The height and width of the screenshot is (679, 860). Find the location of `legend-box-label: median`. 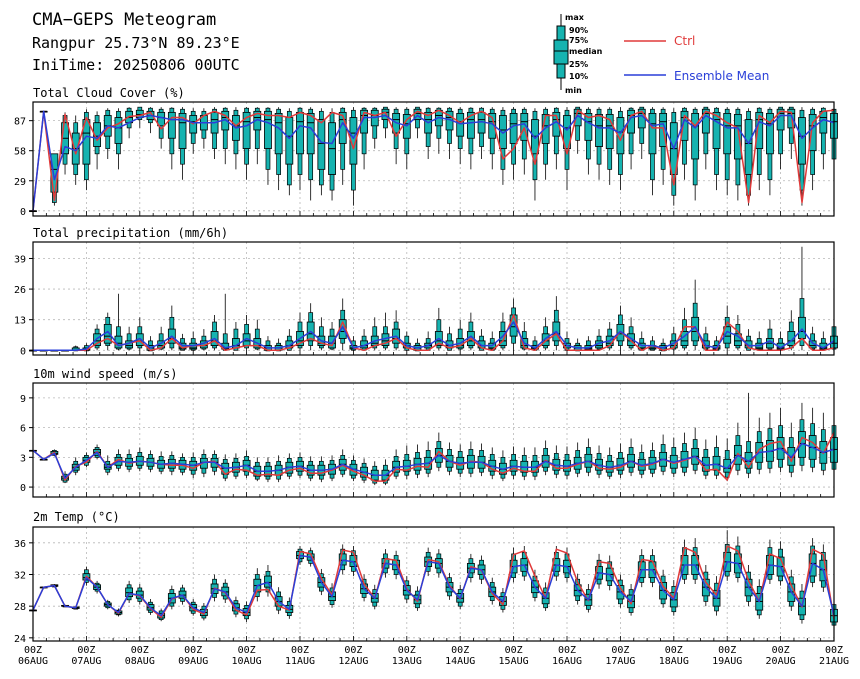

legend-box-label: median is located at coordinates (586, 51).